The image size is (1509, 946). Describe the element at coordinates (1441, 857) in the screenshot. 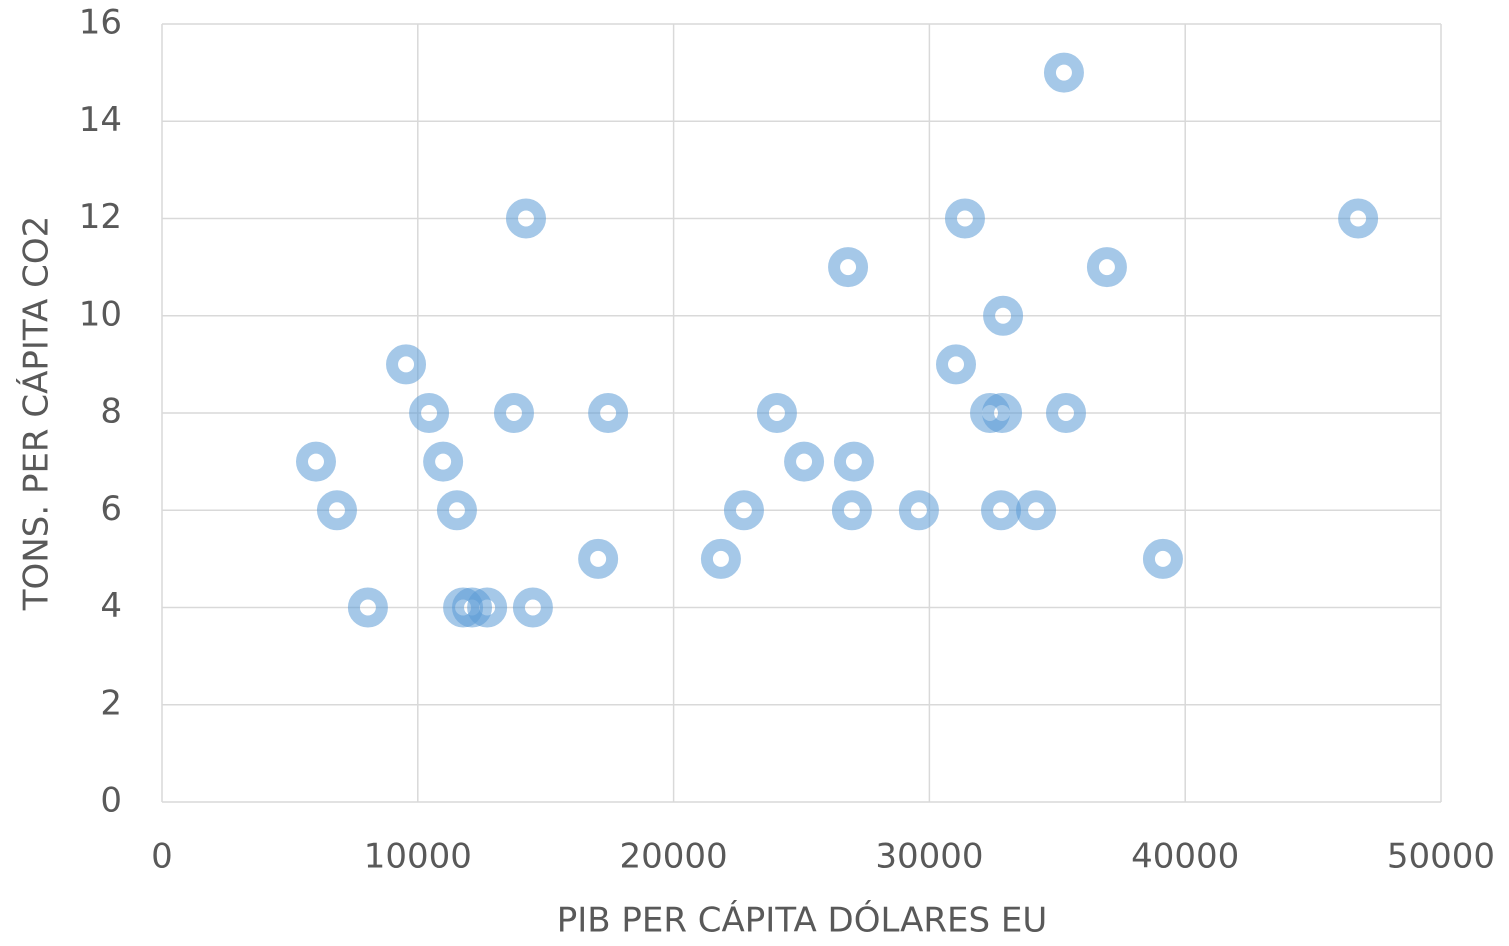

I see `x-tick-label: 50000` at that location.